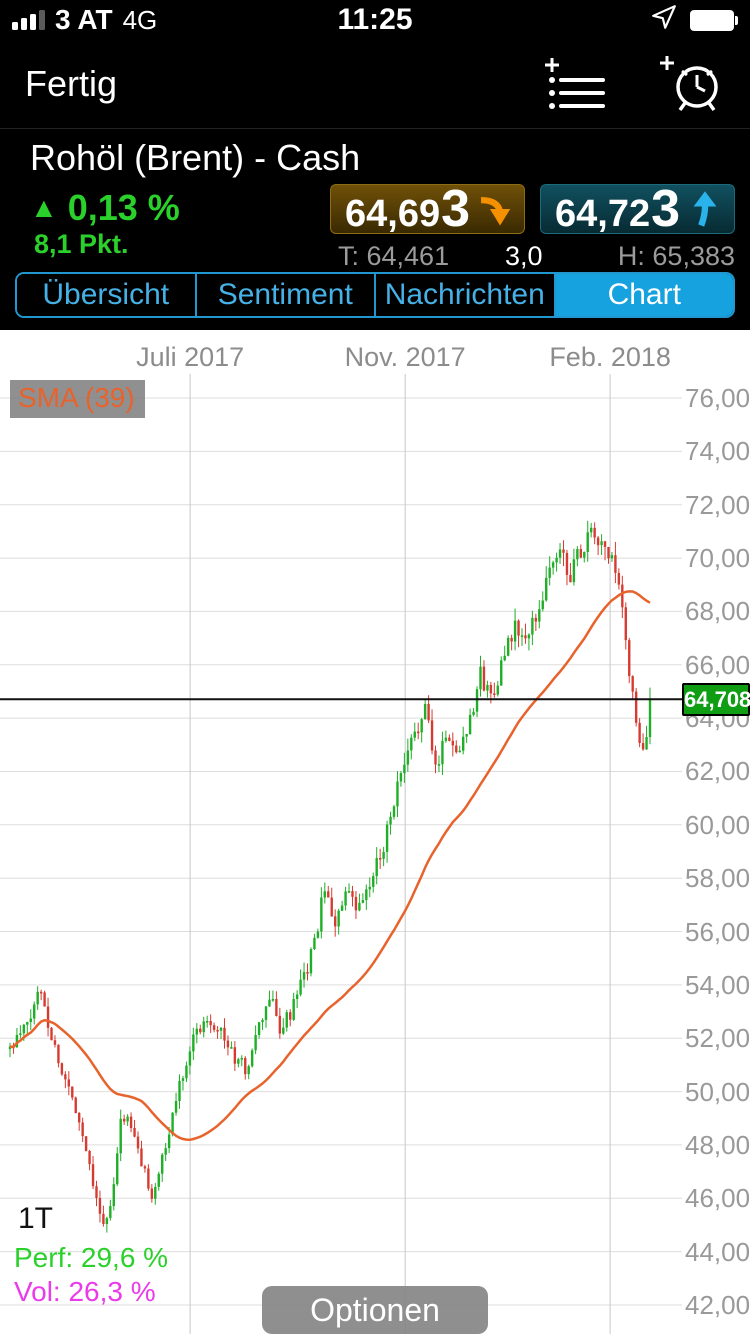  I want to click on nav-bar: Fertig, so click(375, 84).